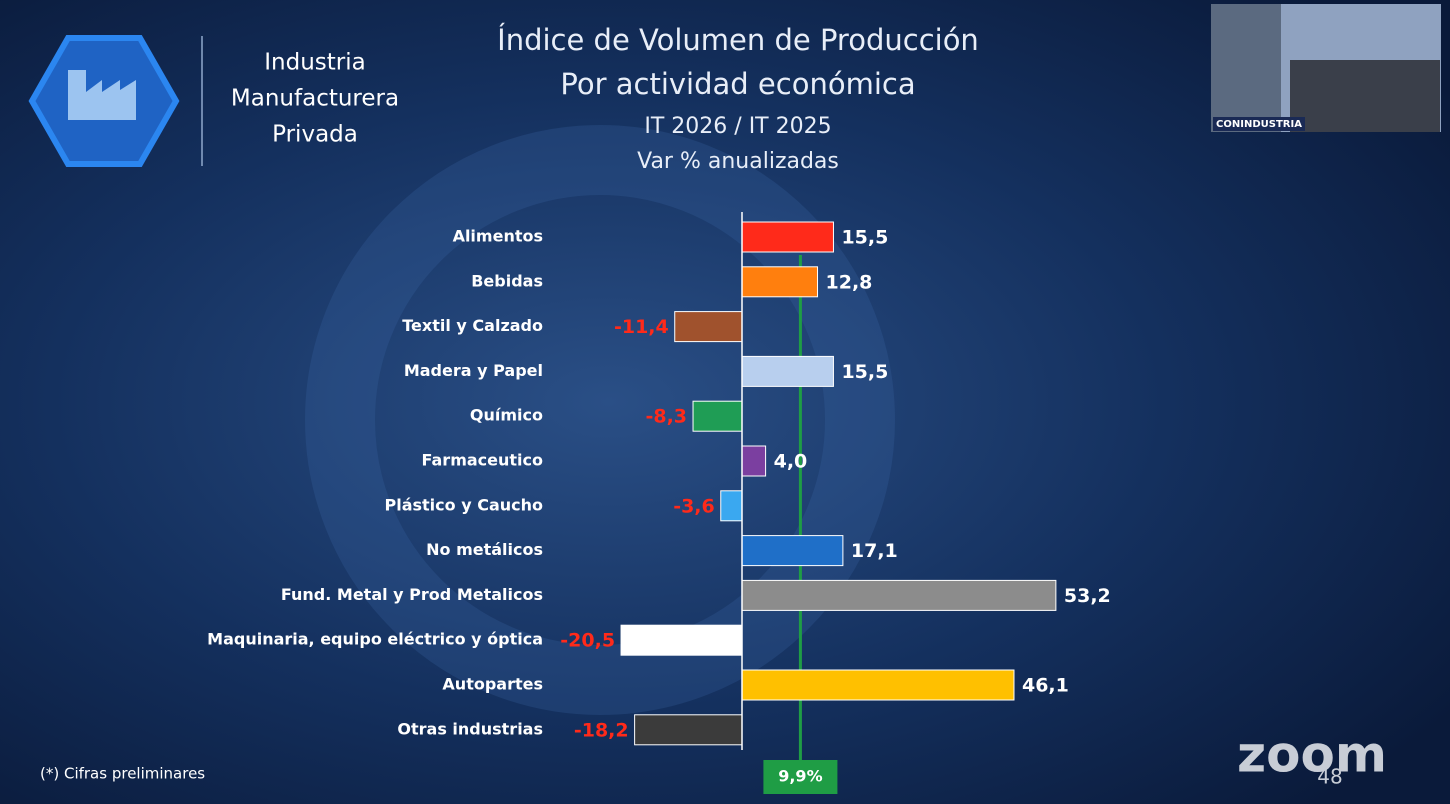  What do you see at coordinates (737, 84) in the screenshot?
I see `chart-subtitle: Por actividad económica` at bounding box center [737, 84].